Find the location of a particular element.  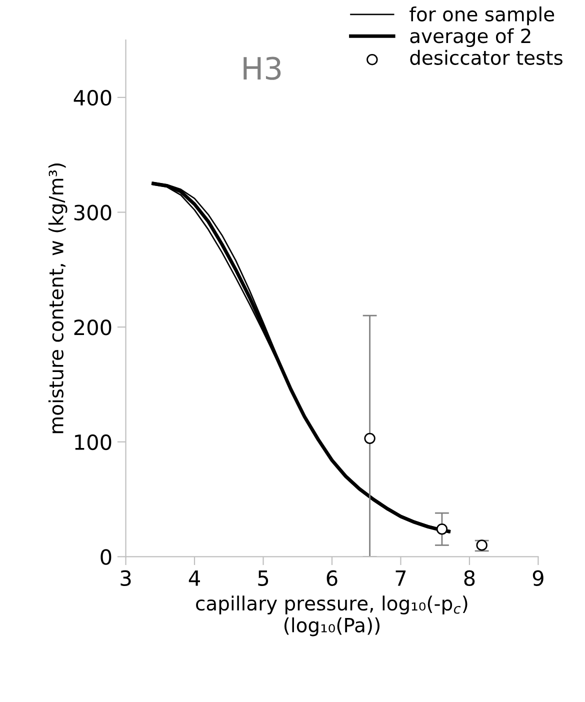

y-tick-label: 400 is located at coordinates (93, 98).